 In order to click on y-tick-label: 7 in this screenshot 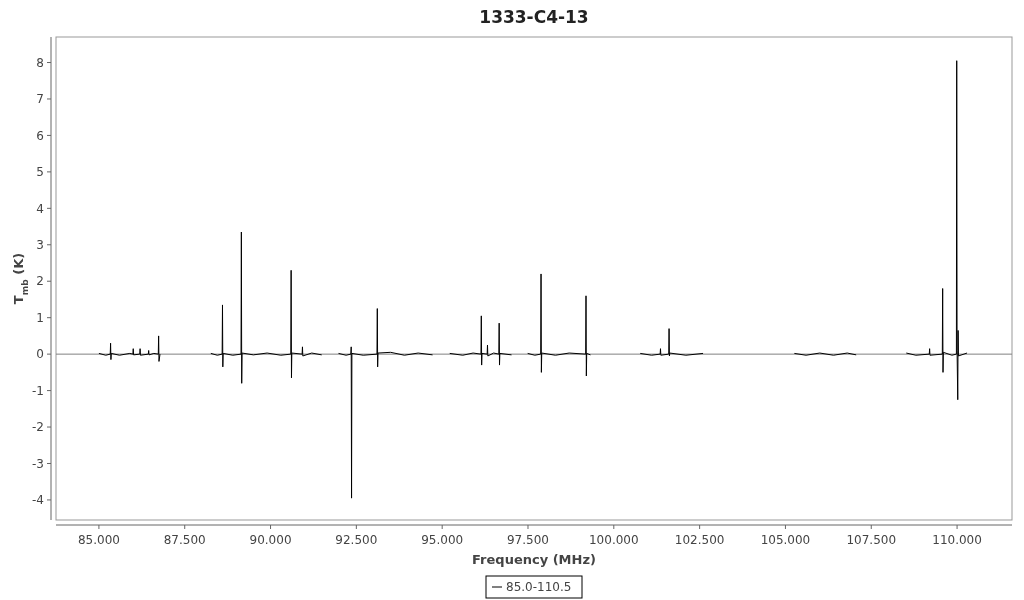, I will do `click(40, 99)`.